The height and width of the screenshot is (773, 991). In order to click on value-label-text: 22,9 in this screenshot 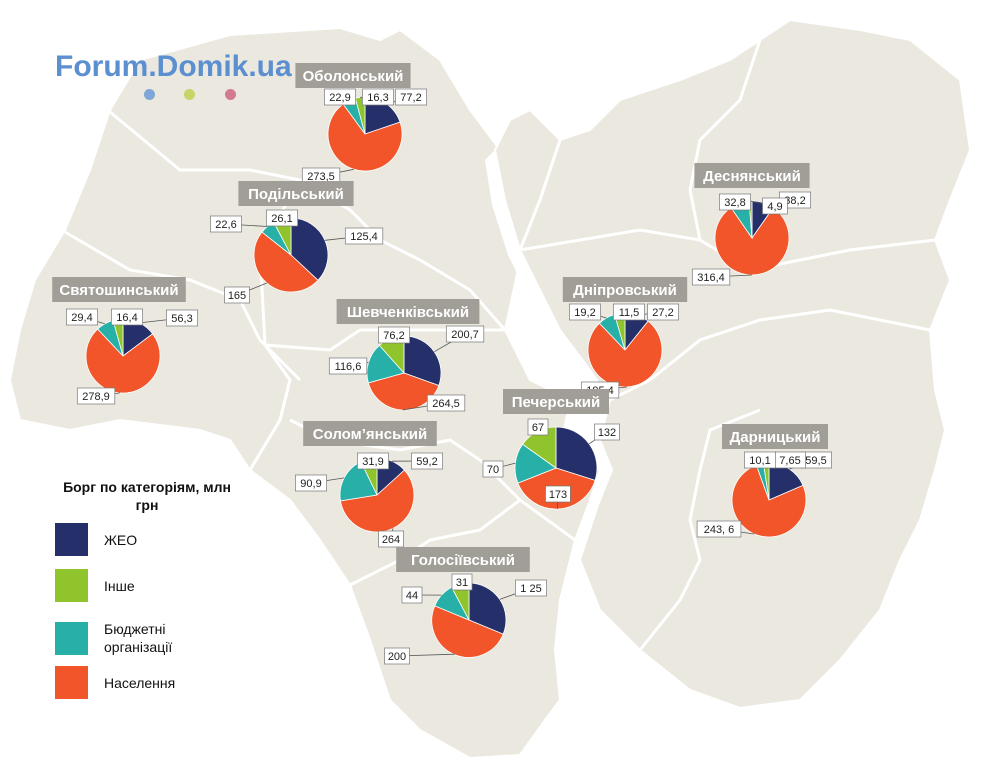, I will do `click(339, 98)`.